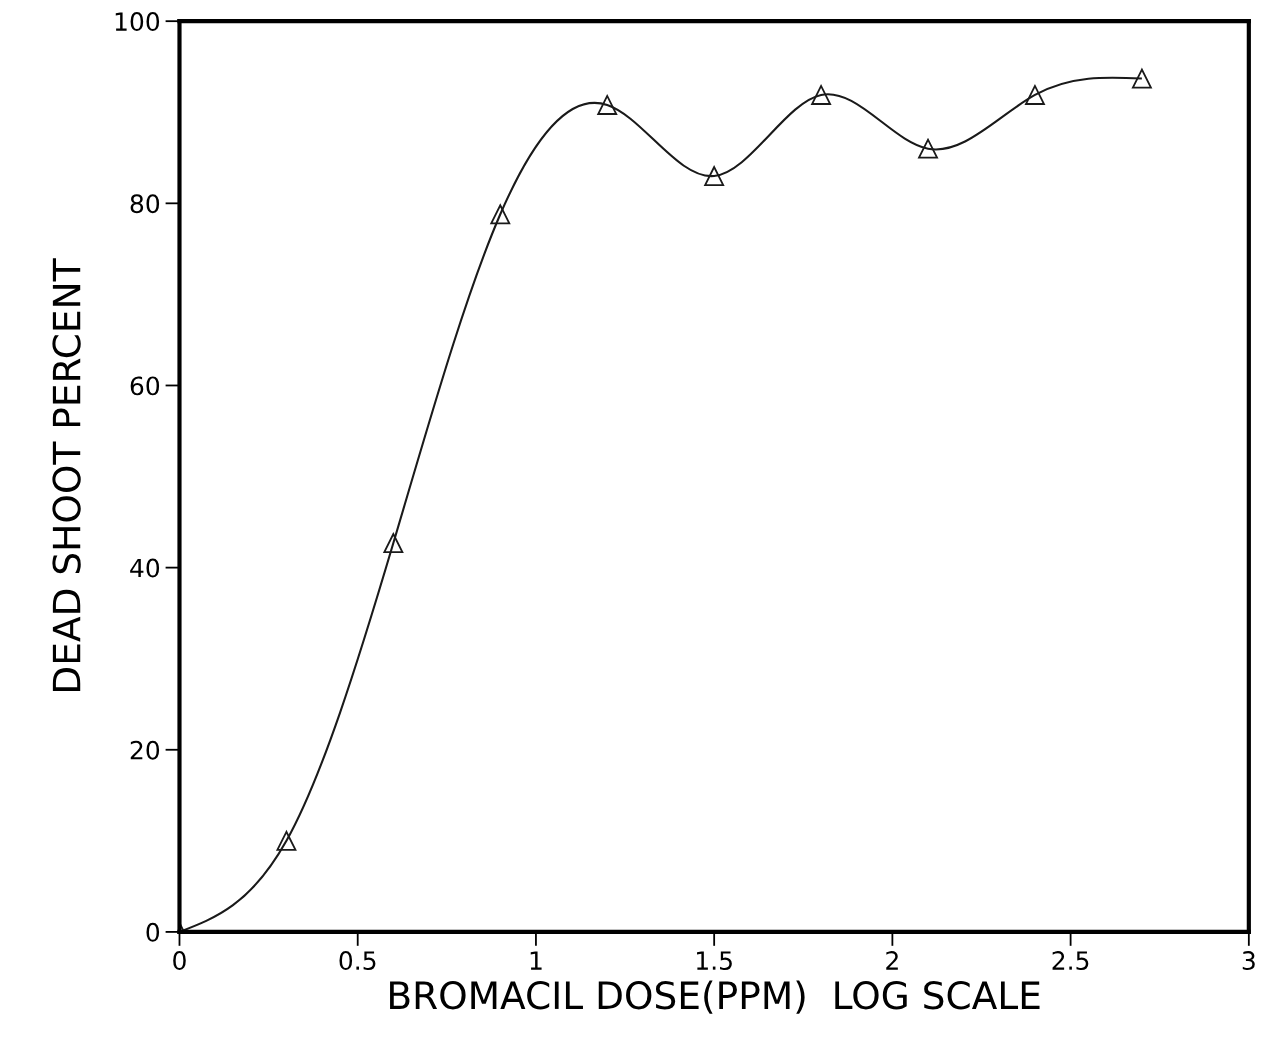 This screenshot has height=1059, width=1264. Describe the element at coordinates (1248, 961) in the screenshot. I see `x-tick-label: 3` at that location.